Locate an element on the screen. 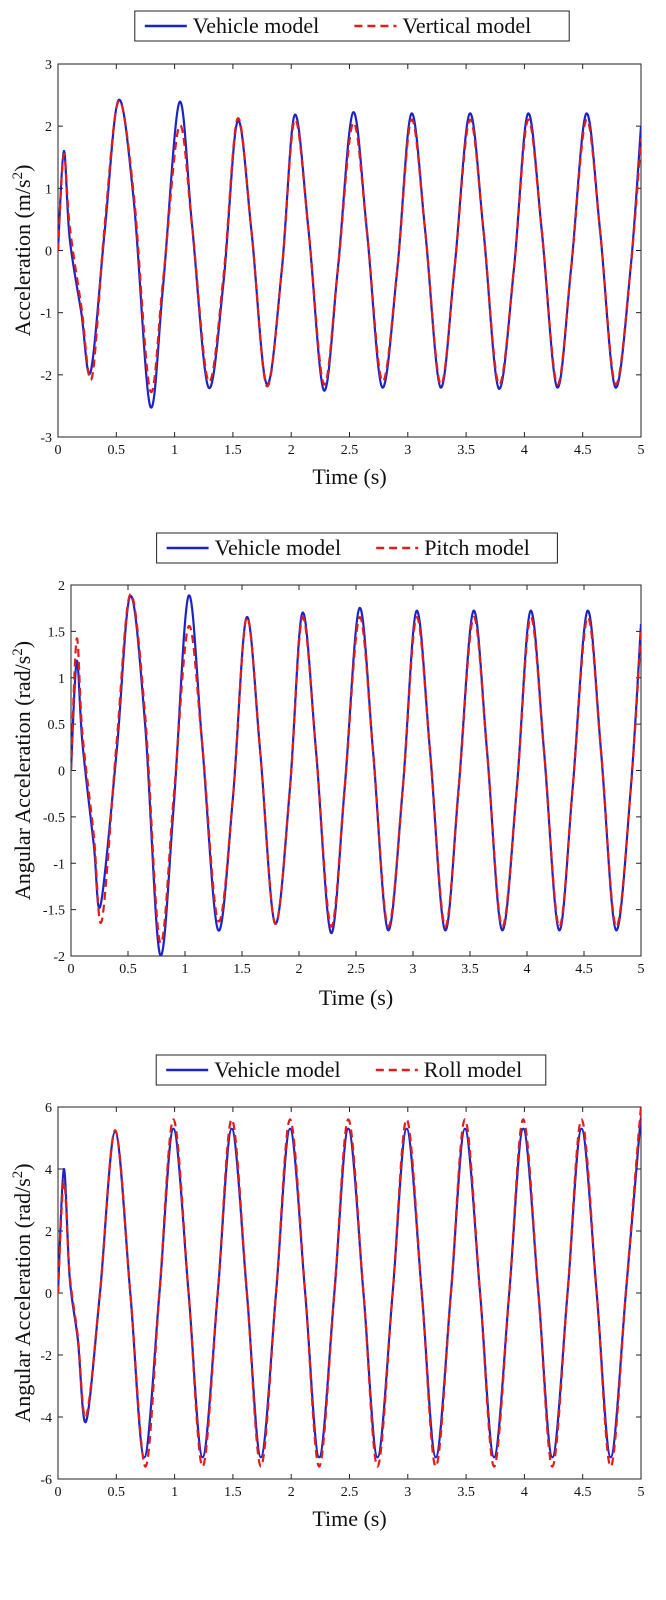  y-tick-label: 3 is located at coordinates (48, 65).